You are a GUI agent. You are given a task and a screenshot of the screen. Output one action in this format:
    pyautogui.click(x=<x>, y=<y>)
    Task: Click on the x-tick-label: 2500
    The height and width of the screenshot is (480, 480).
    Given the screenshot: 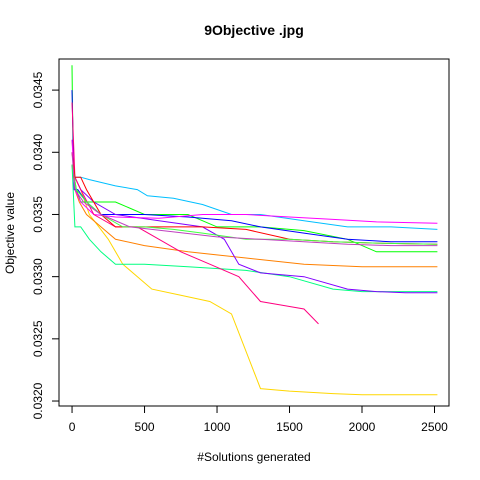 What is the action you would take?
    pyautogui.click(x=434, y=427)
    